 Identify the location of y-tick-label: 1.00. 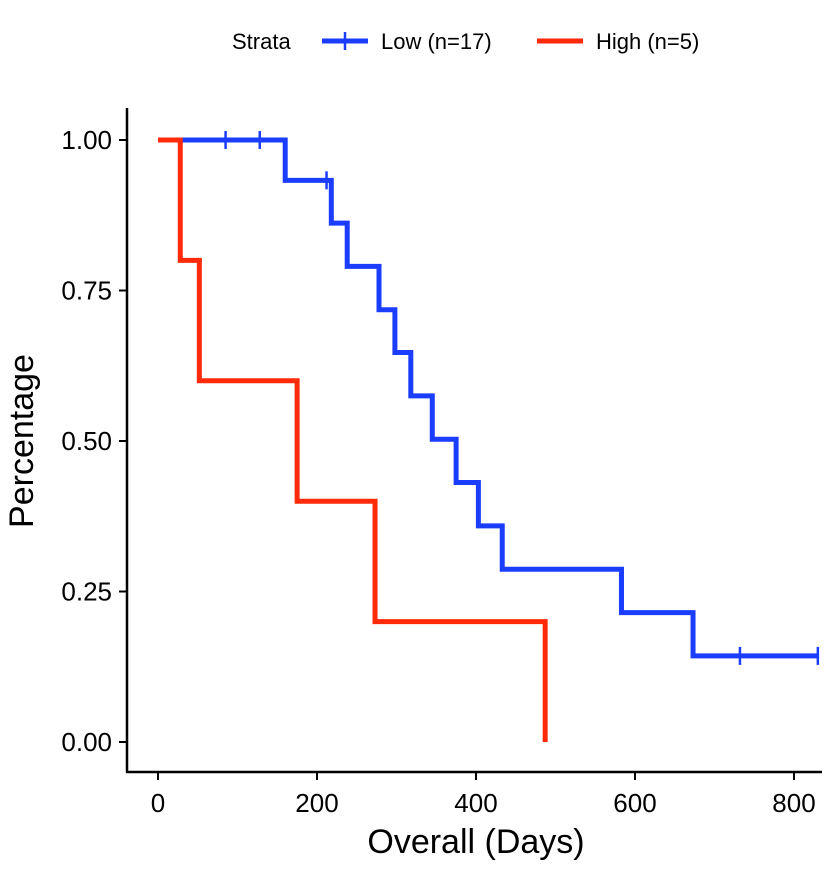
(86, 140).